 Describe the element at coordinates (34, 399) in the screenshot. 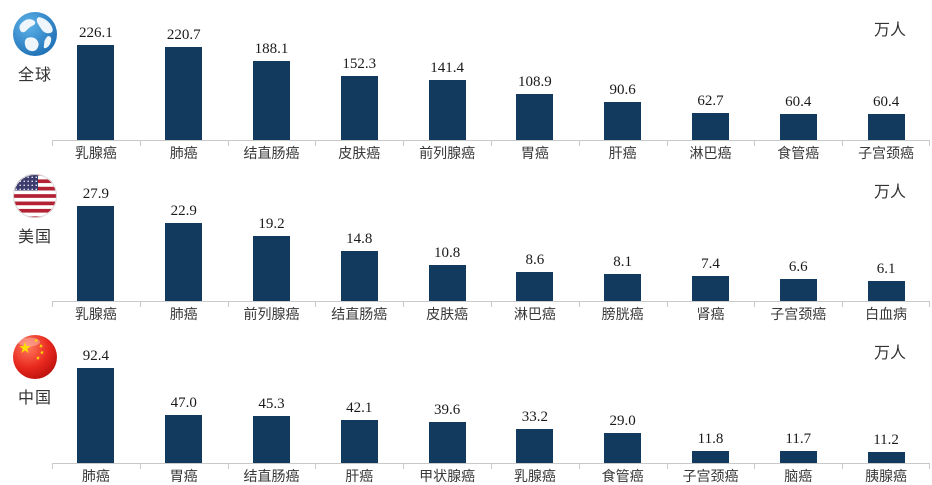

I see `region-label-china: 中国` at that location.